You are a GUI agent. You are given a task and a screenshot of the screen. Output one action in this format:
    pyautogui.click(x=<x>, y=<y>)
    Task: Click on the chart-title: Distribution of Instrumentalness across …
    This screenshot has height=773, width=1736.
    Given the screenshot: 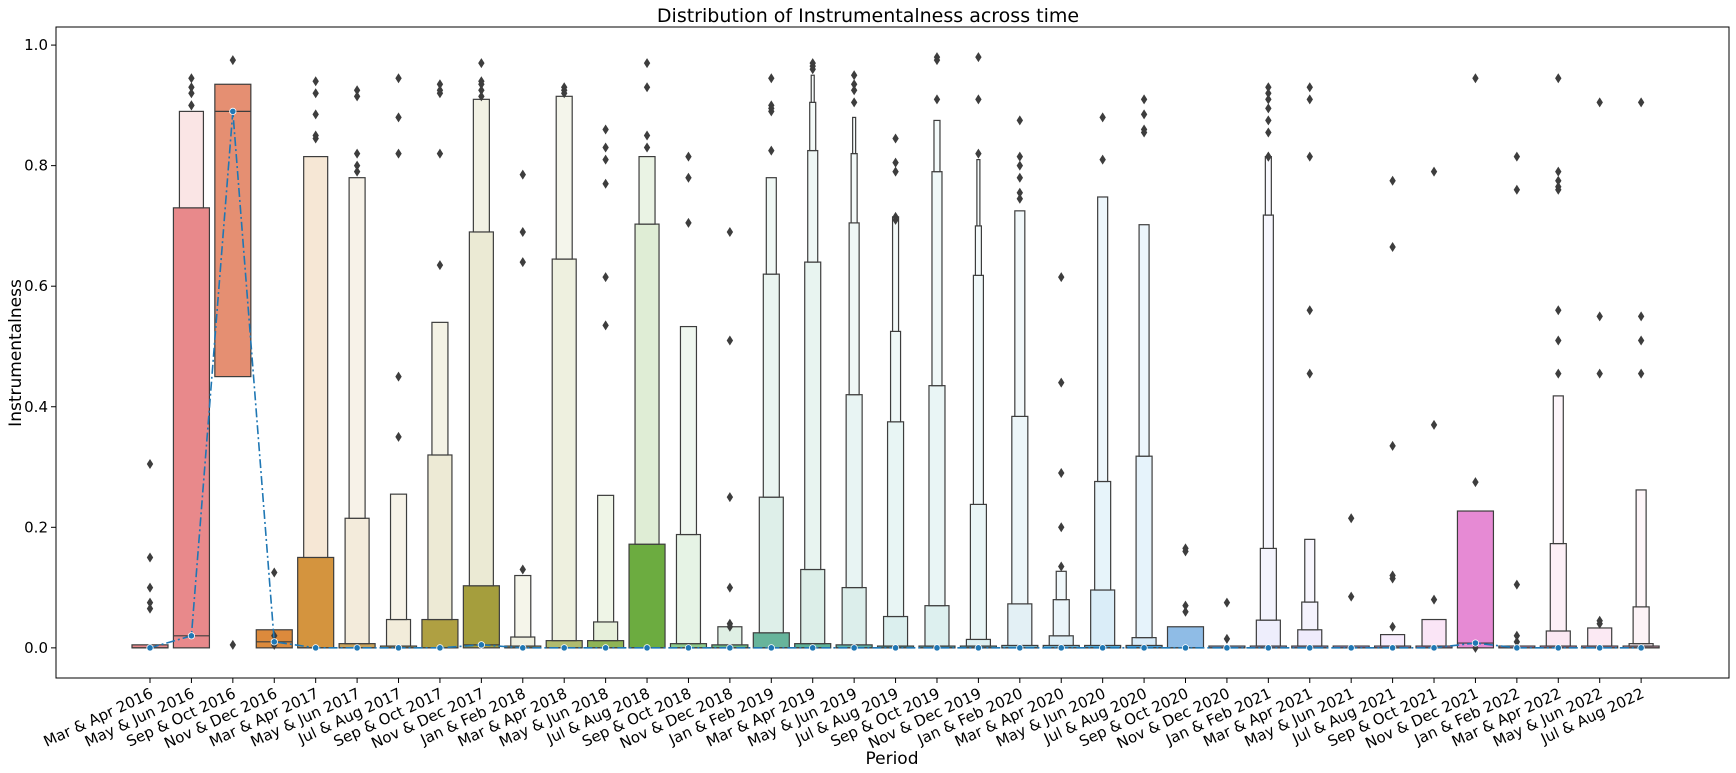 What is the action you would take?
    pyautogui.click(x=868, y=16)
    